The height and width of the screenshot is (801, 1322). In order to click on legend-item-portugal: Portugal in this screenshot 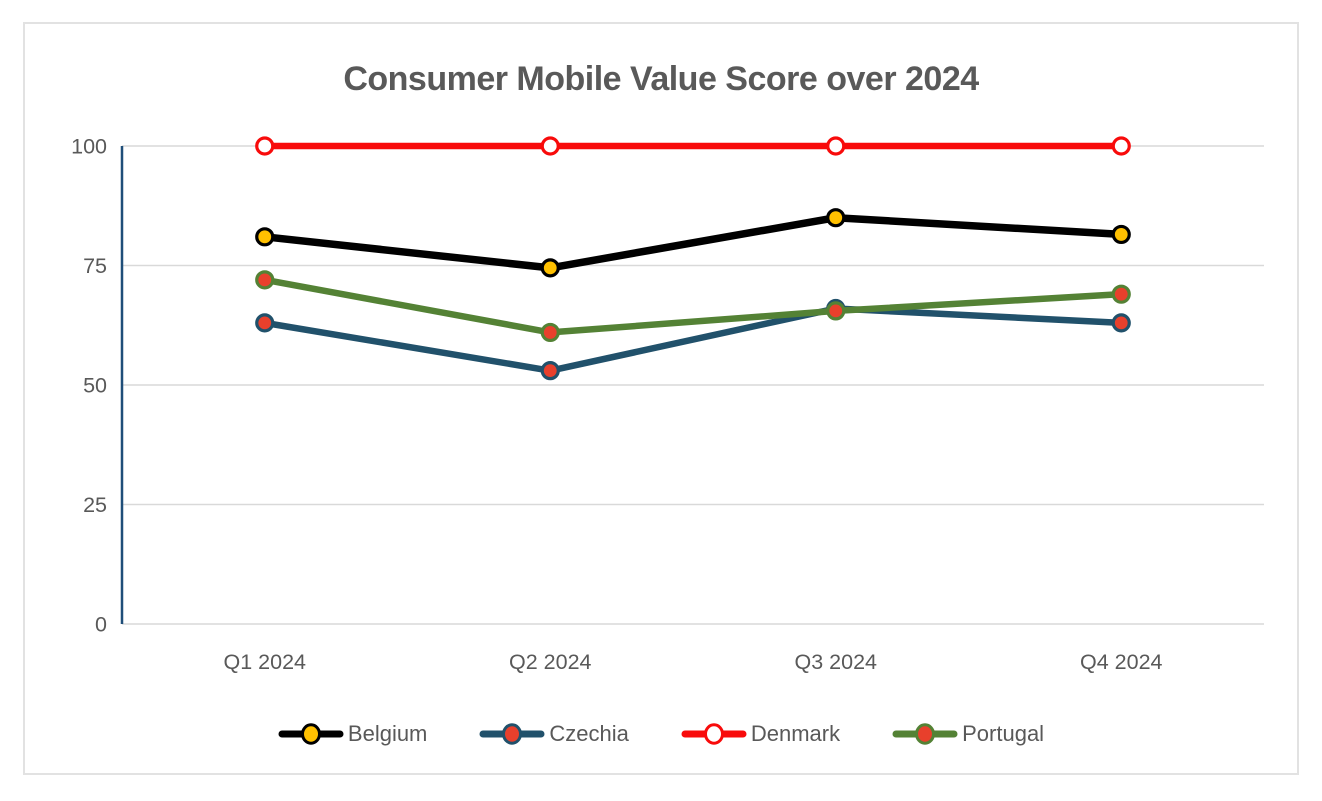, I will do `click(968, 734)`.